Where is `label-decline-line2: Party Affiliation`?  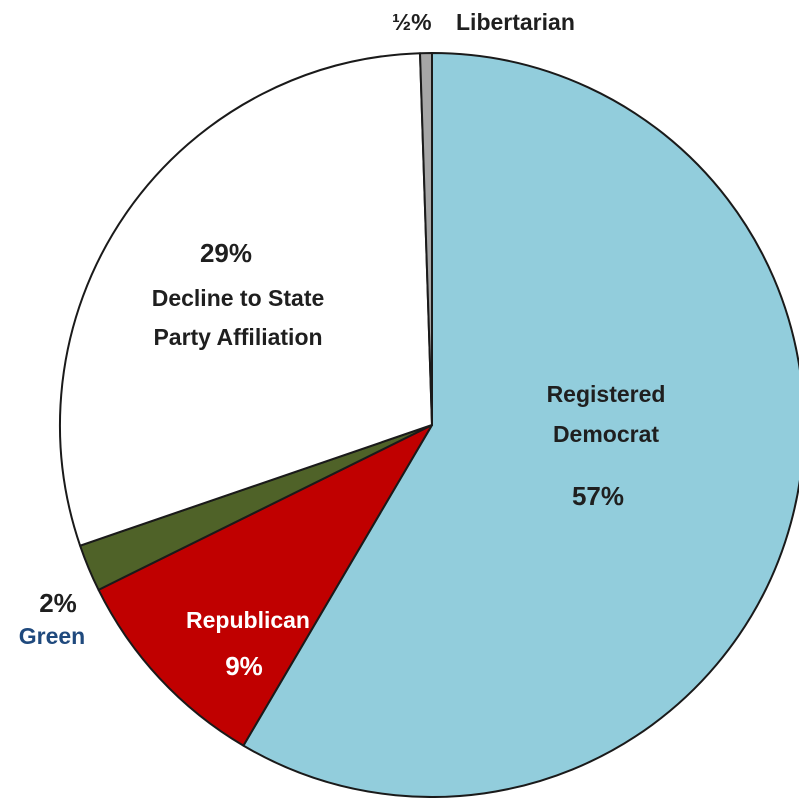
label-decline-line2: Party Affiliation is located at coordinates (237, 337).